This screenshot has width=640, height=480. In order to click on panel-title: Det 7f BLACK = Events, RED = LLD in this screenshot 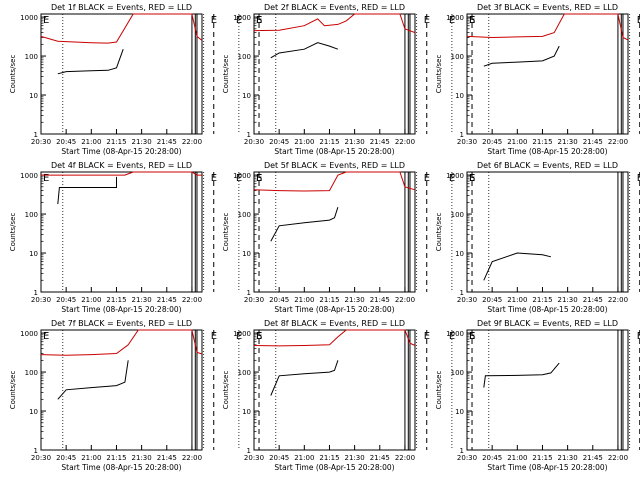, I will do `click(121, 323)`.